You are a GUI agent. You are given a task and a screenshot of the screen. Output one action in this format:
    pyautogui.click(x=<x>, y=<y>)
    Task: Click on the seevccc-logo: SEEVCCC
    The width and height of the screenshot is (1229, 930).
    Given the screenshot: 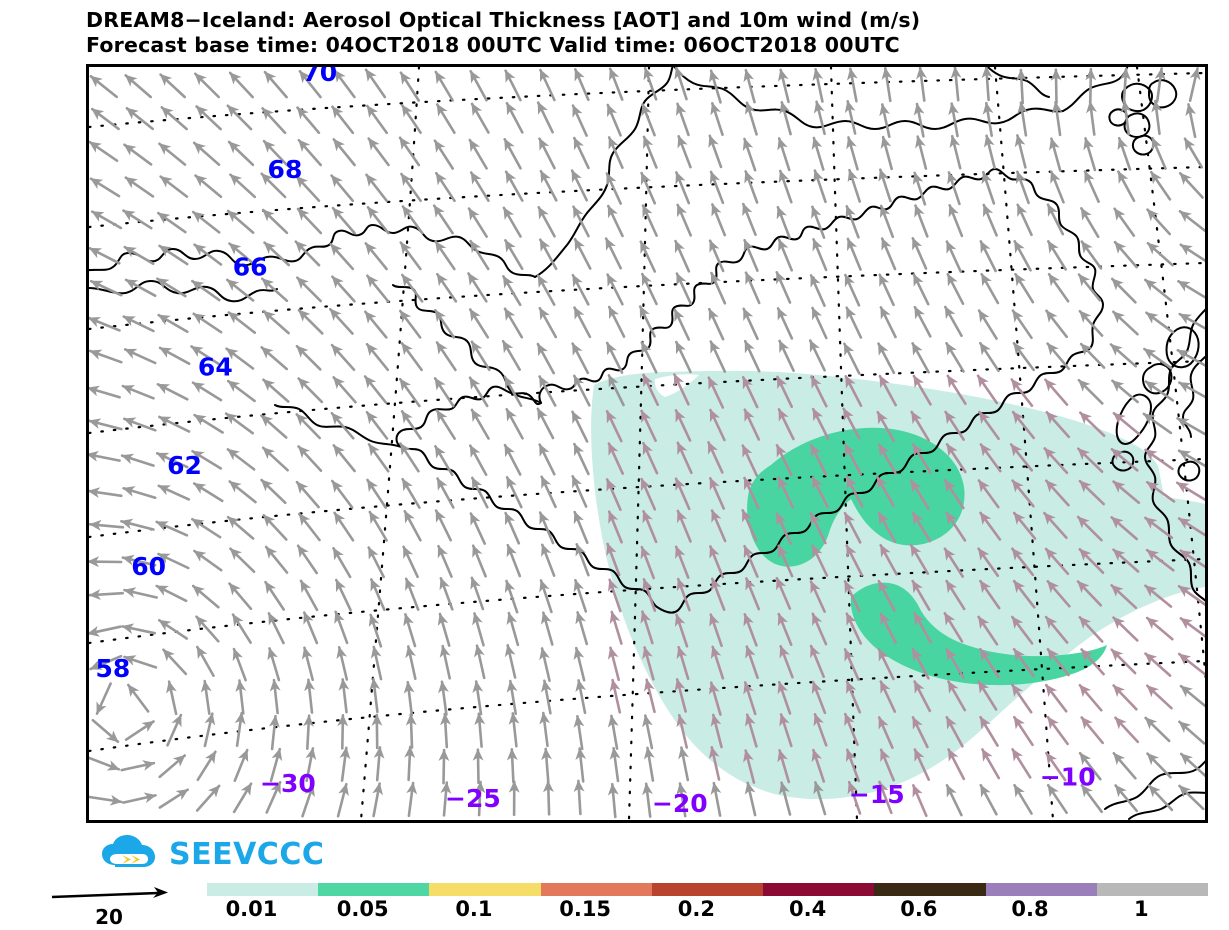 What is the action you would take?
    pyautogui.click(x=212, y=854)
    